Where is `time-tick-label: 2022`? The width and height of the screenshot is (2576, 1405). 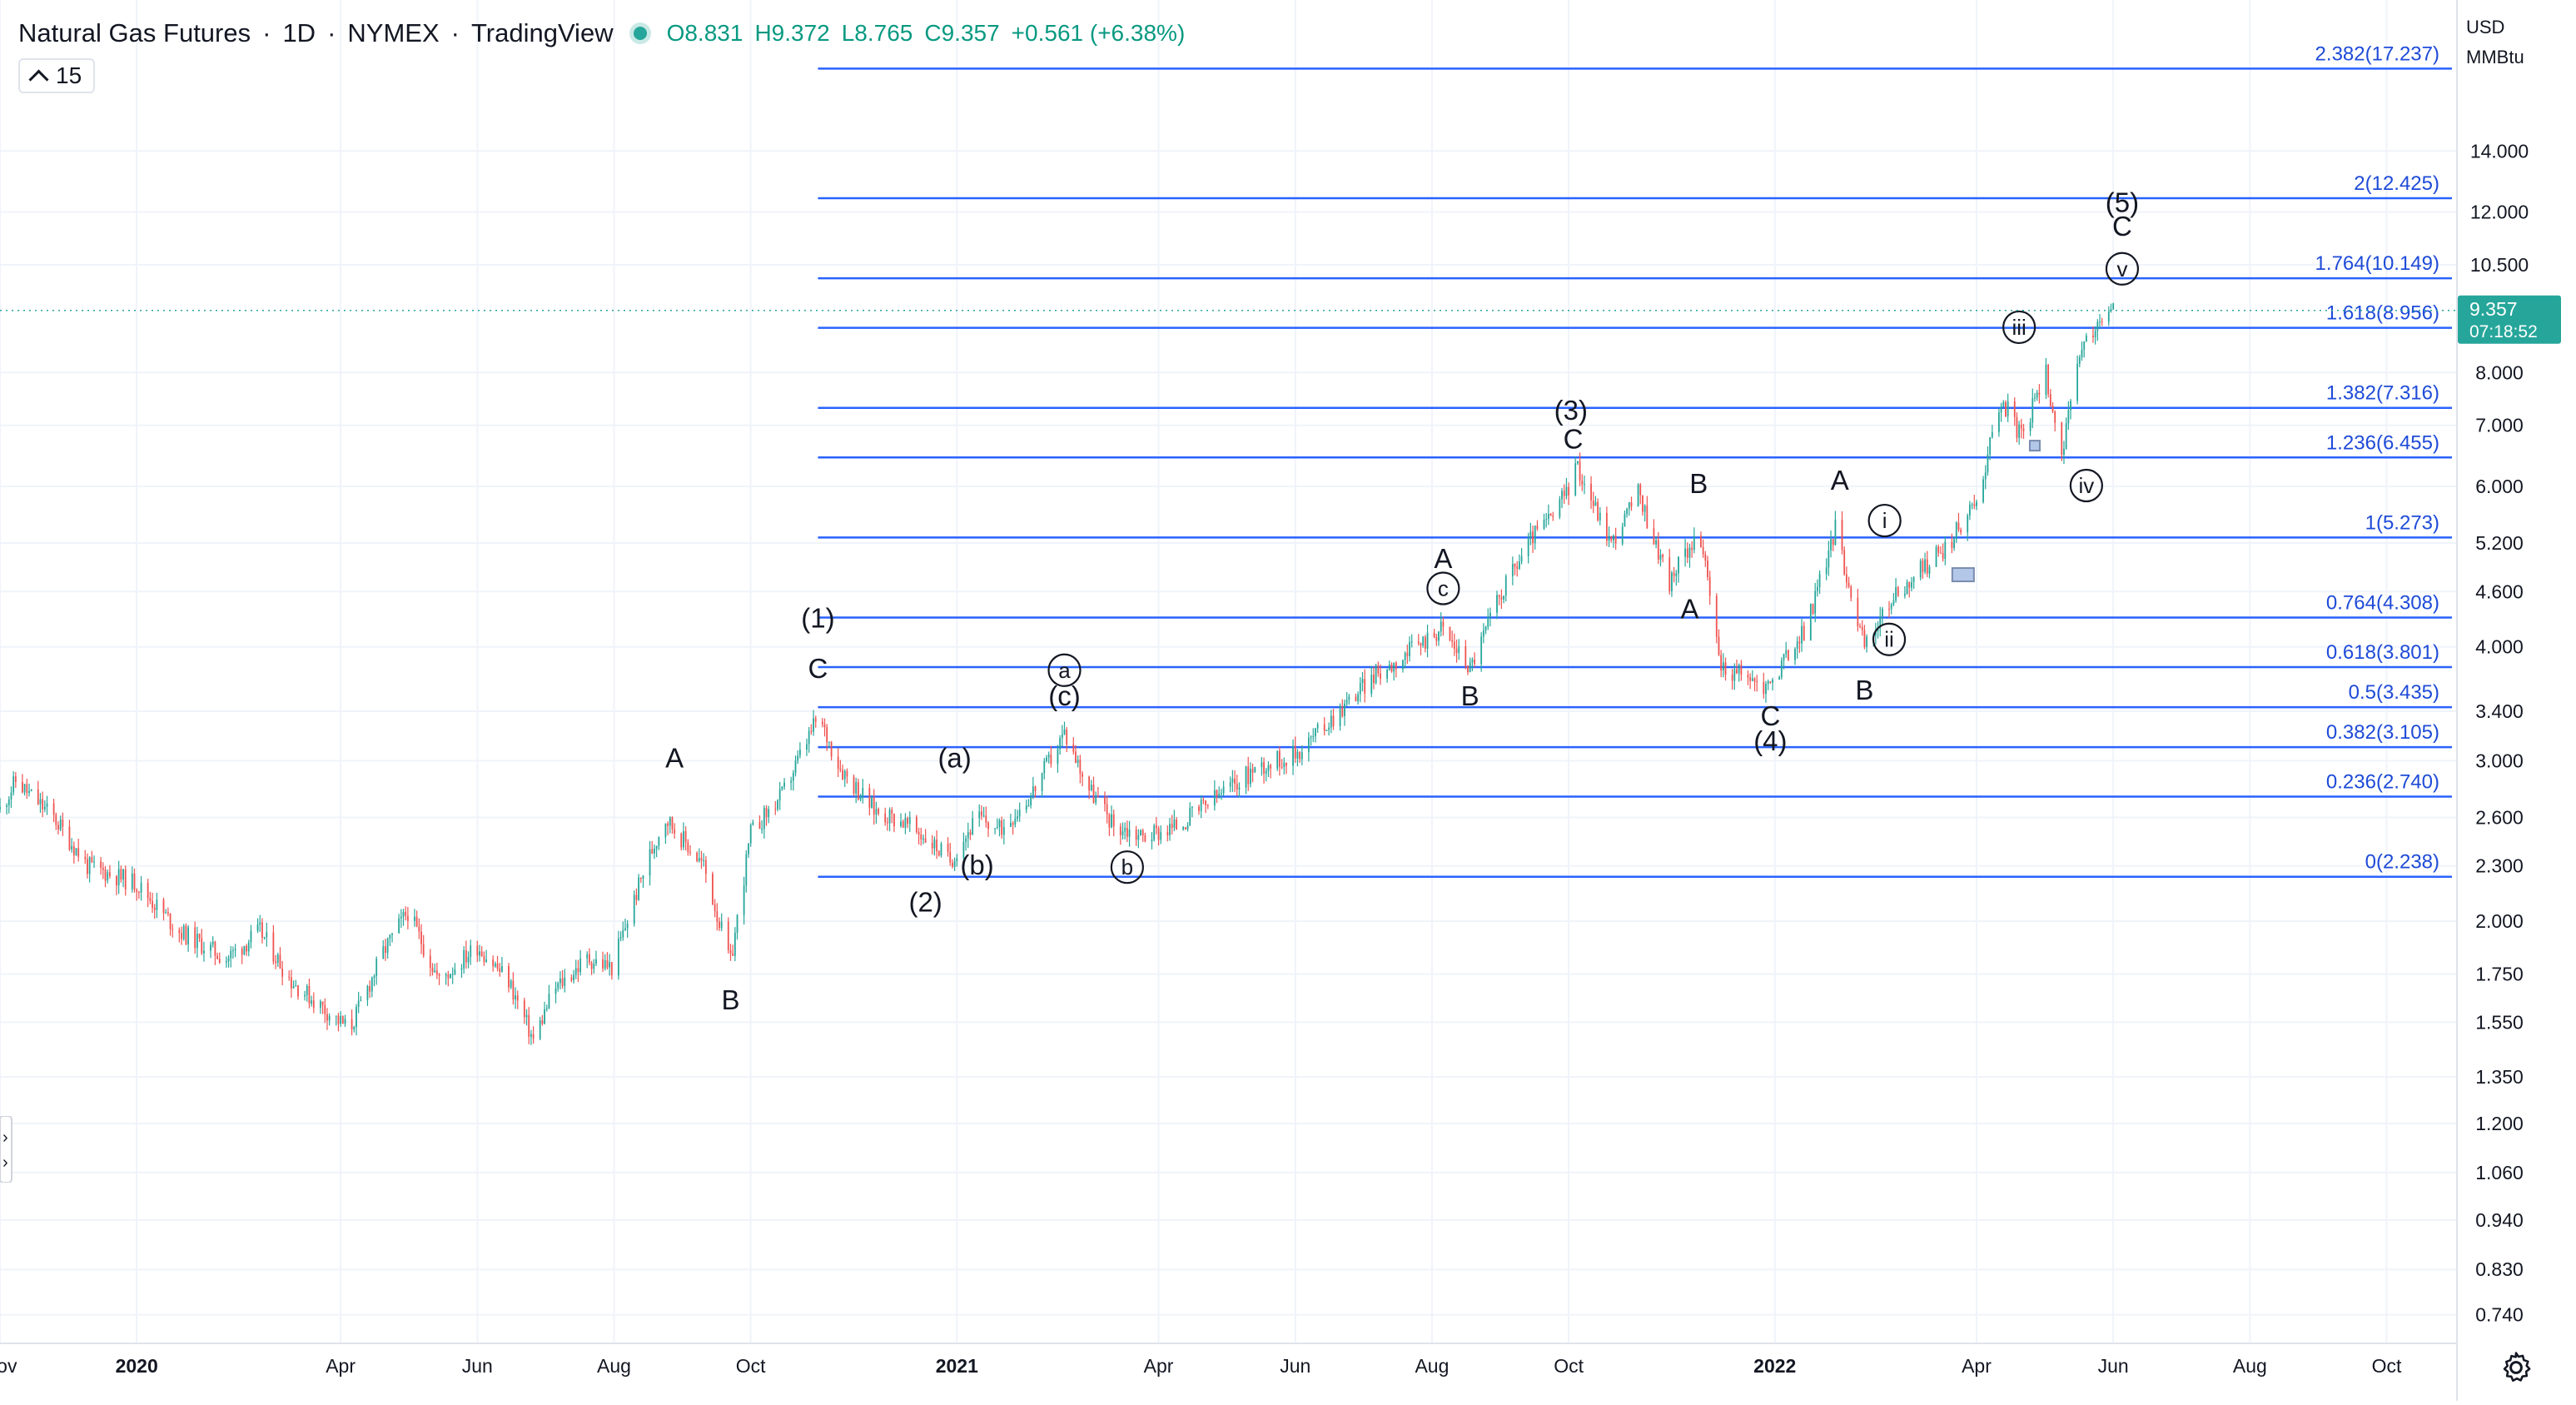 time-tick-label: 2022 is located at coordinates (1774, 1366).